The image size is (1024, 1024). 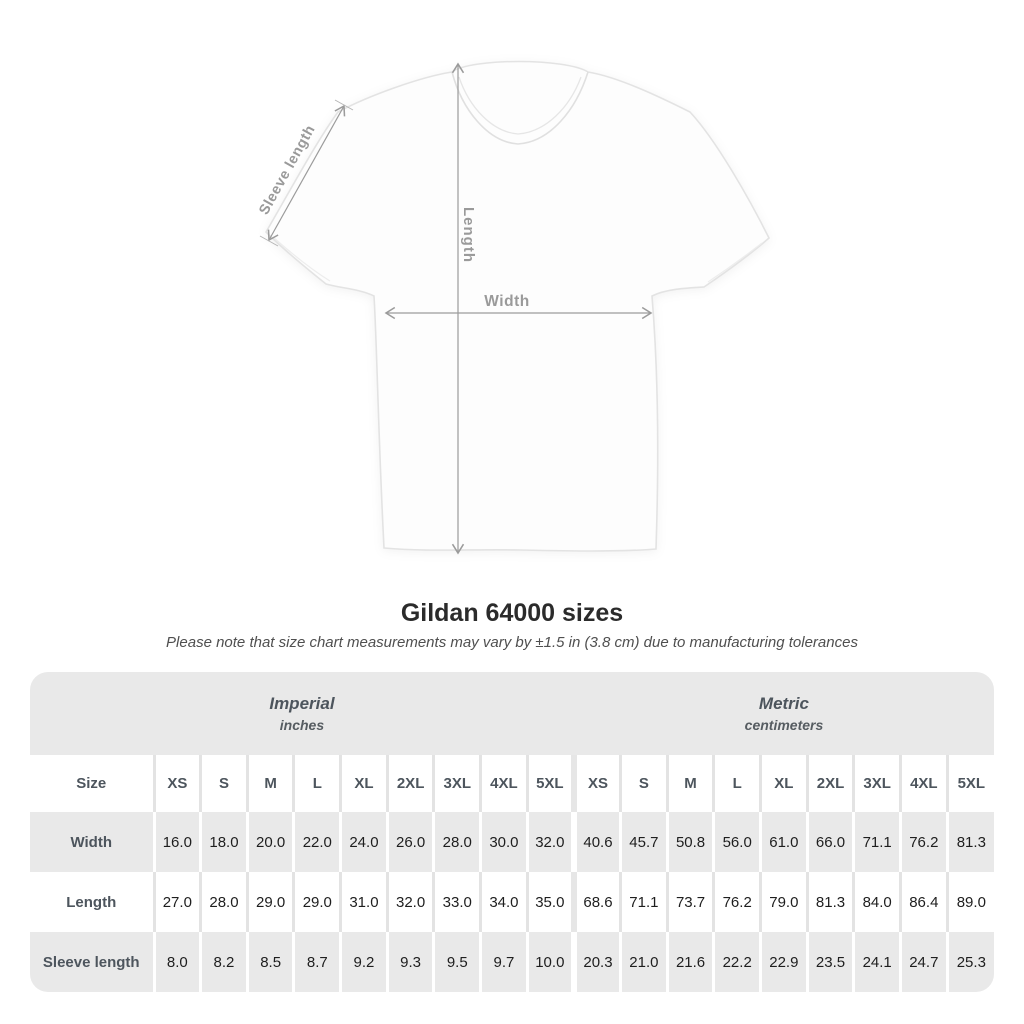 What do you see at coordinates (512, 613) in the screenshot?
I see `page-title: Gildan 64000 sizes` at bounding box center [512, 613].